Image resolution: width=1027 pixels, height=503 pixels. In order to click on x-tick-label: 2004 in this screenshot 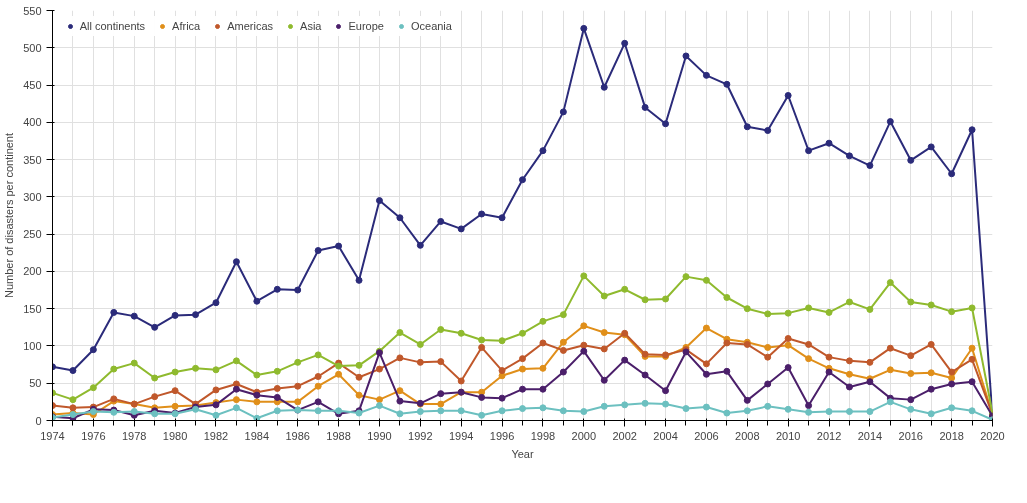, I will do `click(665, 435)`.